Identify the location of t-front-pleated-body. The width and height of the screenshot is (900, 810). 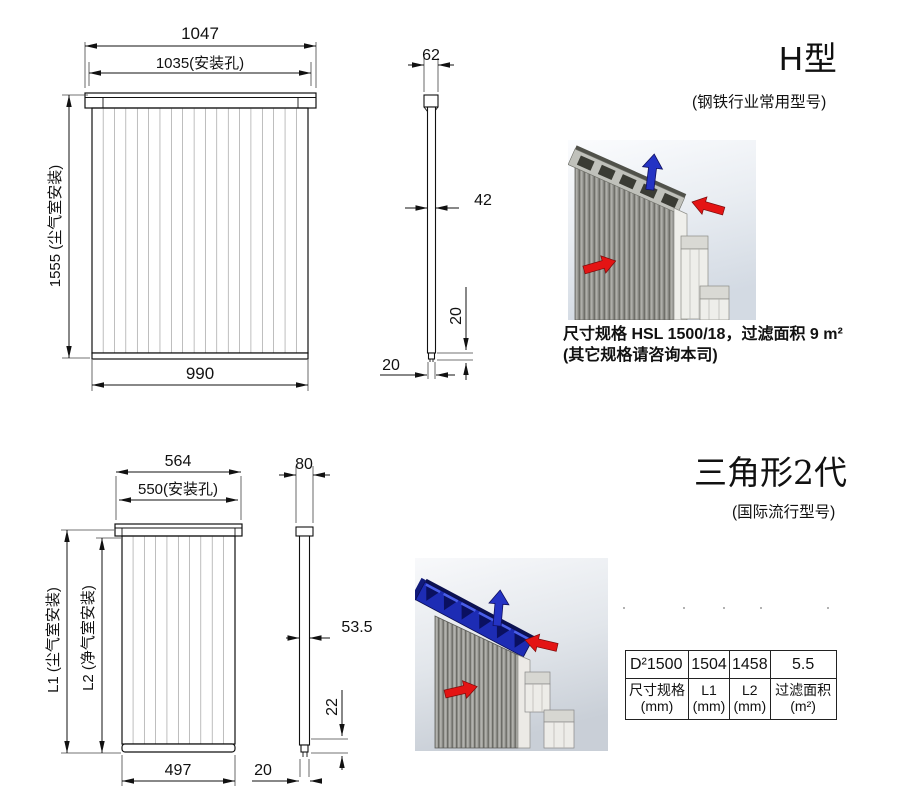
(178, 640).